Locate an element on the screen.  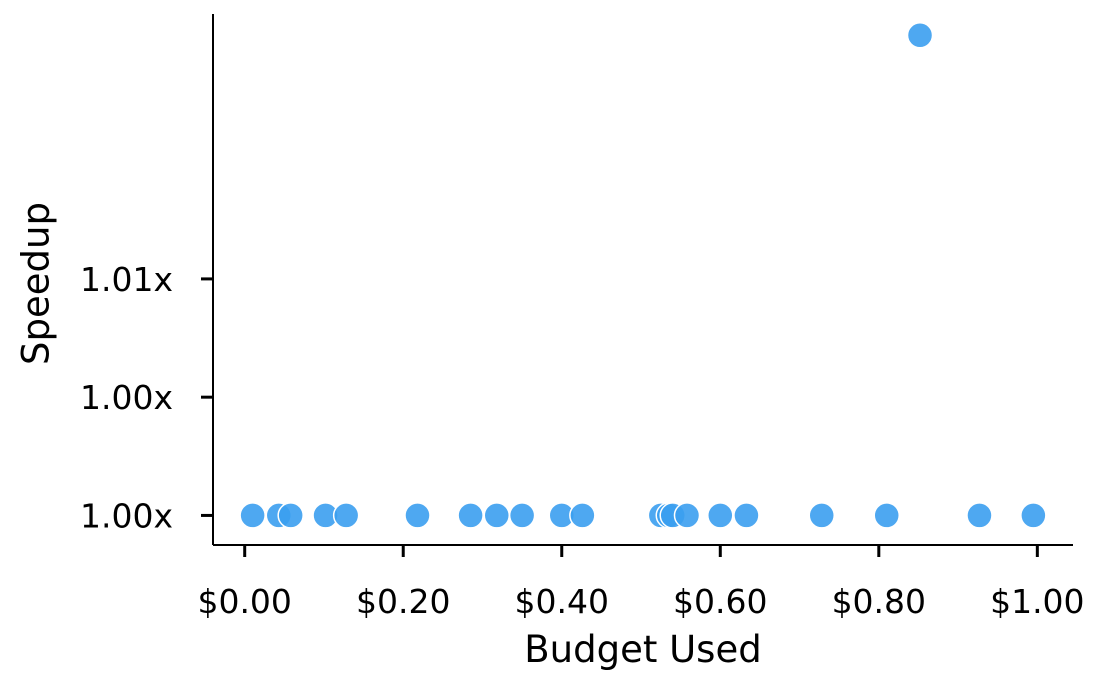
x-tick-label: $0.80 is located at coordinates (879, 601).